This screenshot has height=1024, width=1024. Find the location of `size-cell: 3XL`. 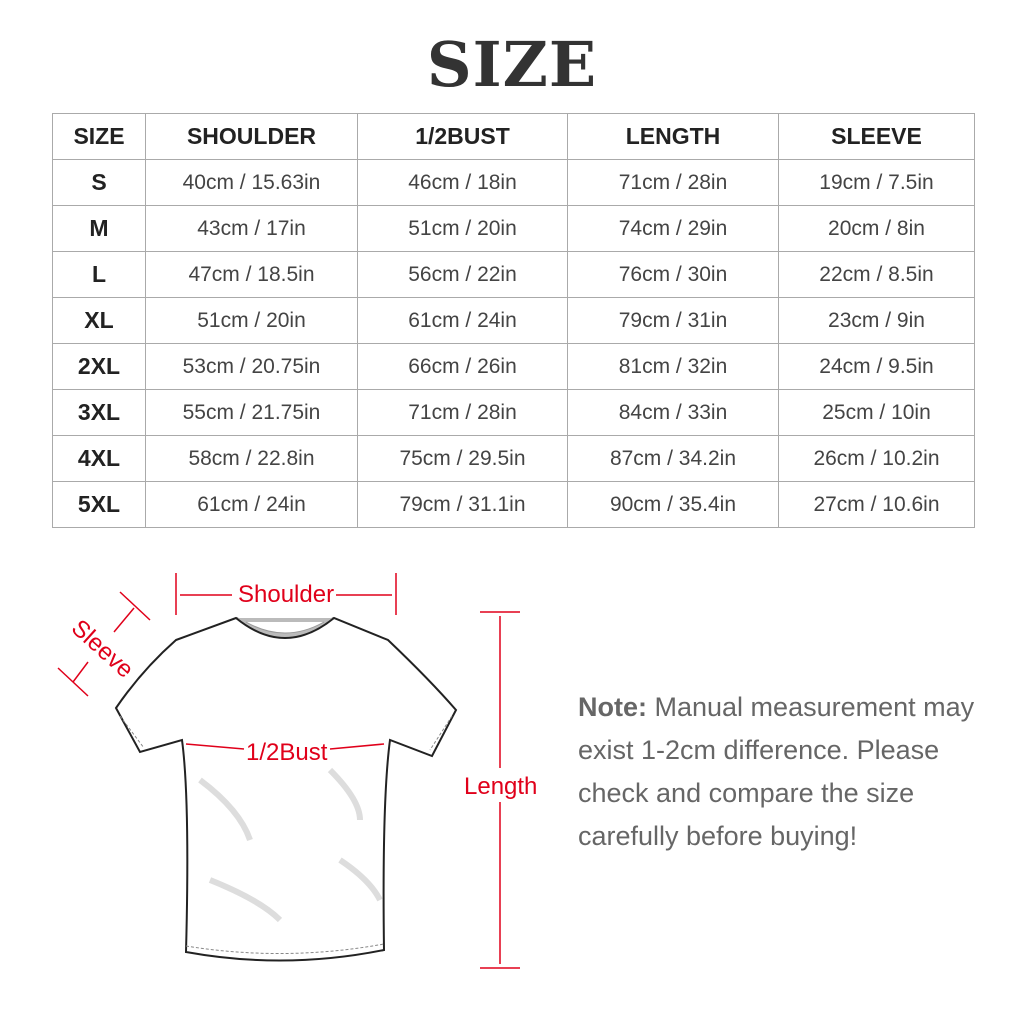

size-cell: 3XL is located at coordinates (99, 412).